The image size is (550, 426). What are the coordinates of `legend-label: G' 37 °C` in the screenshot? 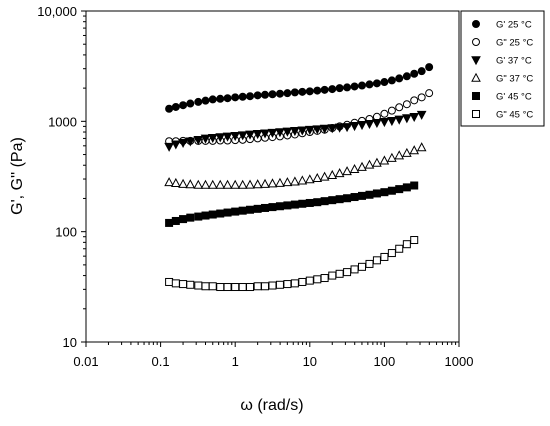 It's located at (514, 61).